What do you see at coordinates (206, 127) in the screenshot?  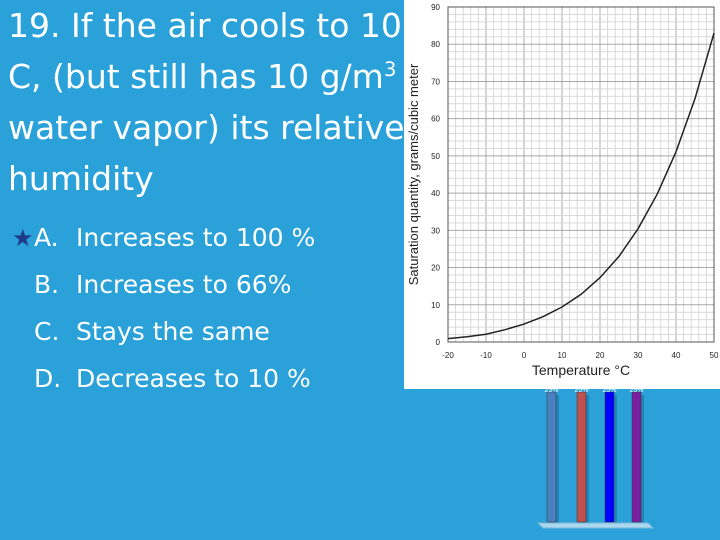 I see `question-line-3: water vapor) its relative` at bounding box center [206, 127].